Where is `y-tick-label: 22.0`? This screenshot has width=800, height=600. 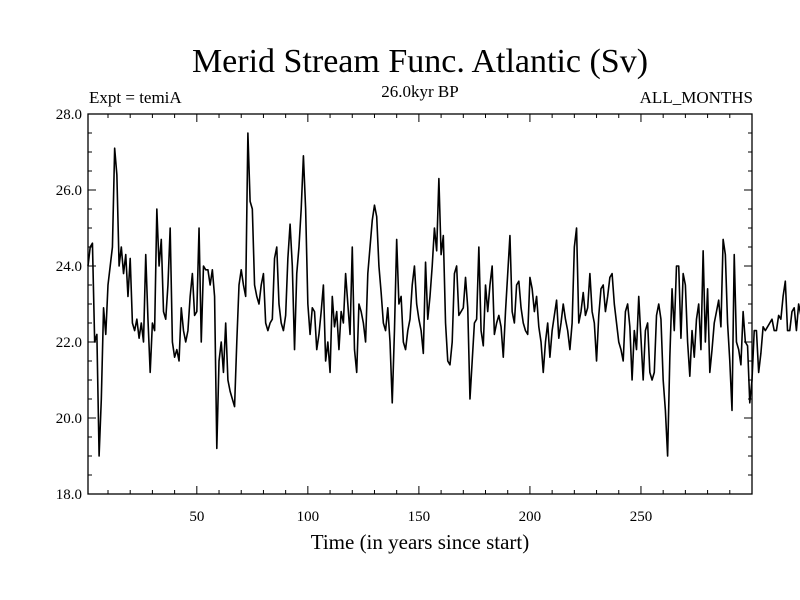
y-tick-label: 22.0 is located at coordinates (69, 343).